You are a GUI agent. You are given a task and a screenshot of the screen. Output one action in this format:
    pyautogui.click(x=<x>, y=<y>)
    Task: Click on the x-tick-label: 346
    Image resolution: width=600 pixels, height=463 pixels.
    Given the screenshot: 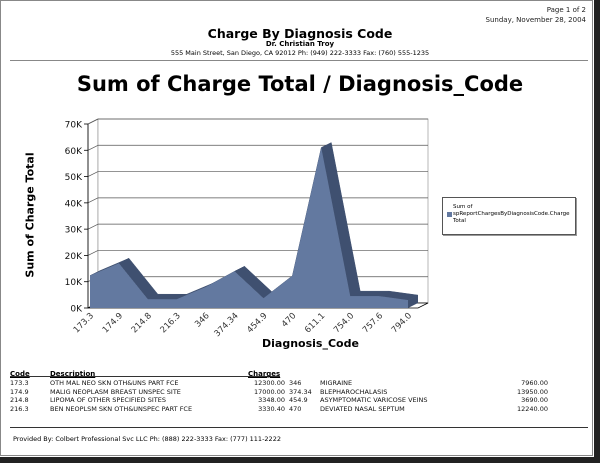 What is the action you would take?
    pyautogui.click(x=202, y=320)
    